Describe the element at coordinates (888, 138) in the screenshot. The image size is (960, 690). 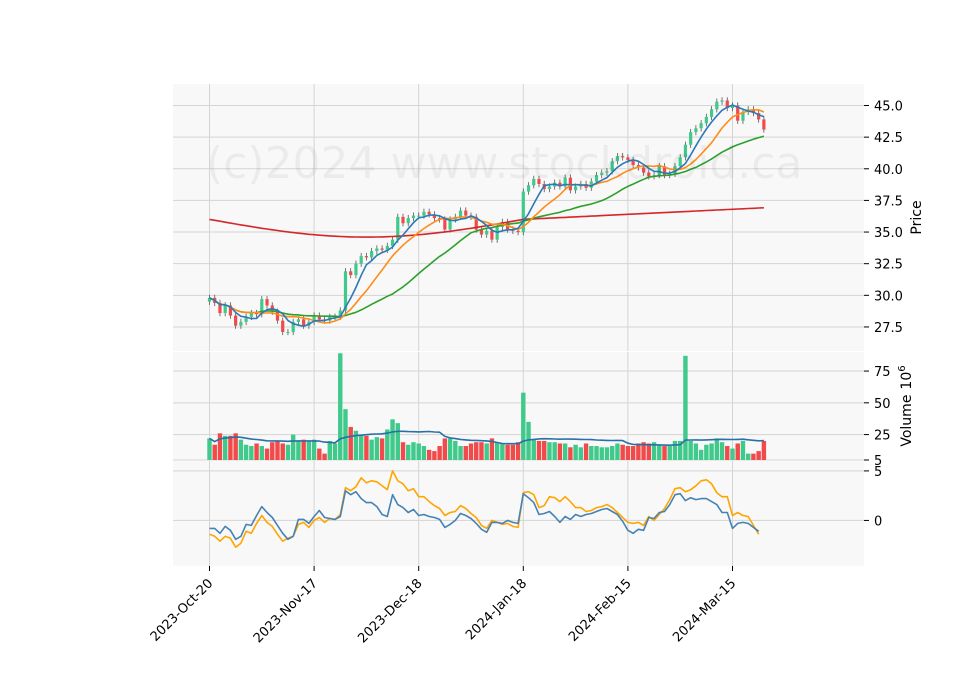
I see `price-y-tick-label: 42.5` at that location.